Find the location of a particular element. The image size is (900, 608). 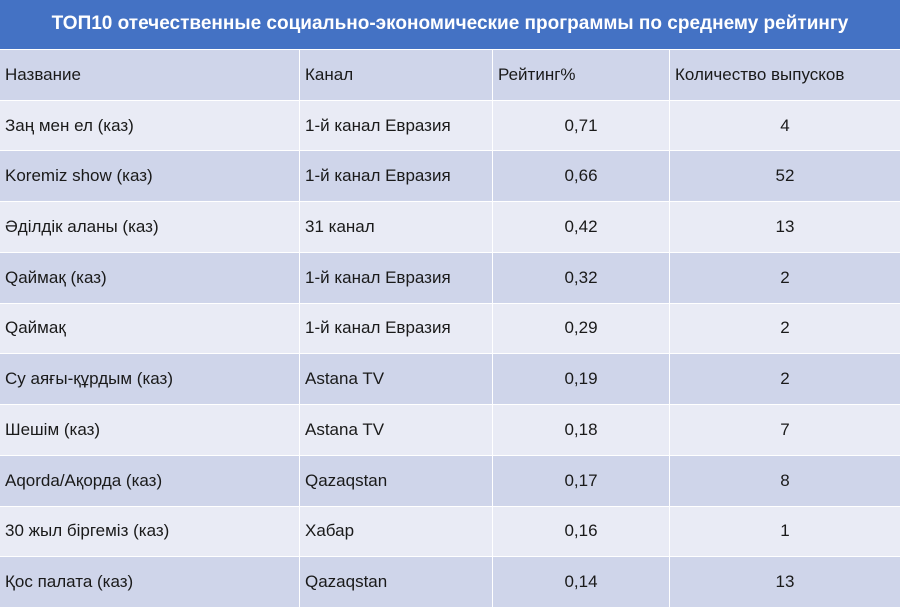

cell-name: Су аяғы-құрдым (каз) is located at coordinates (150, 379).